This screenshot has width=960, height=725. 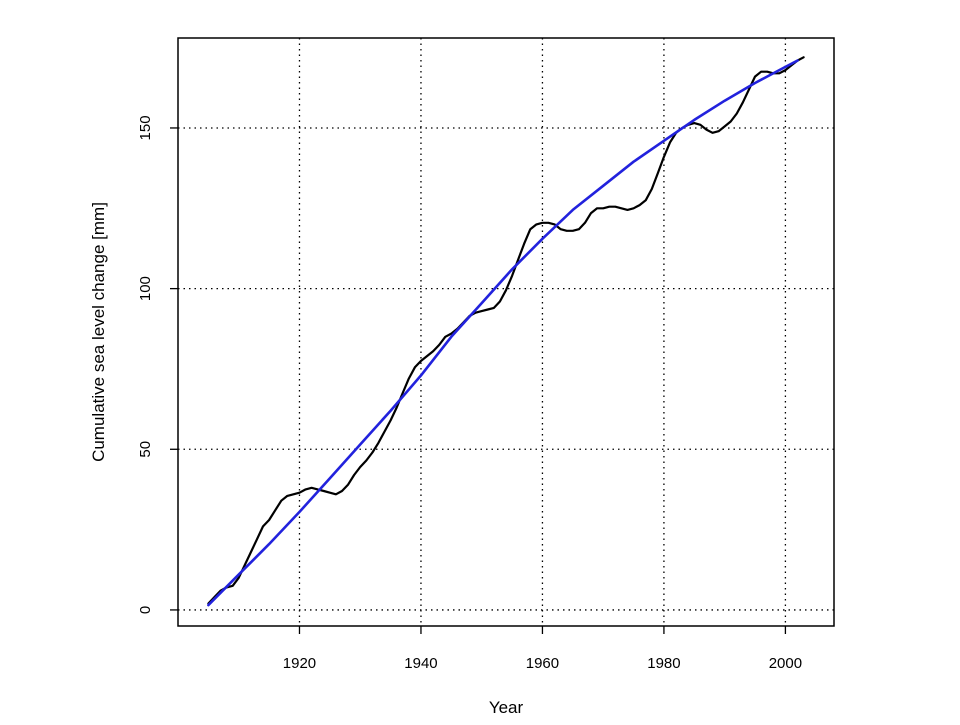 I want to click on x-tick-label: 1940, so click(x=420, y=663).